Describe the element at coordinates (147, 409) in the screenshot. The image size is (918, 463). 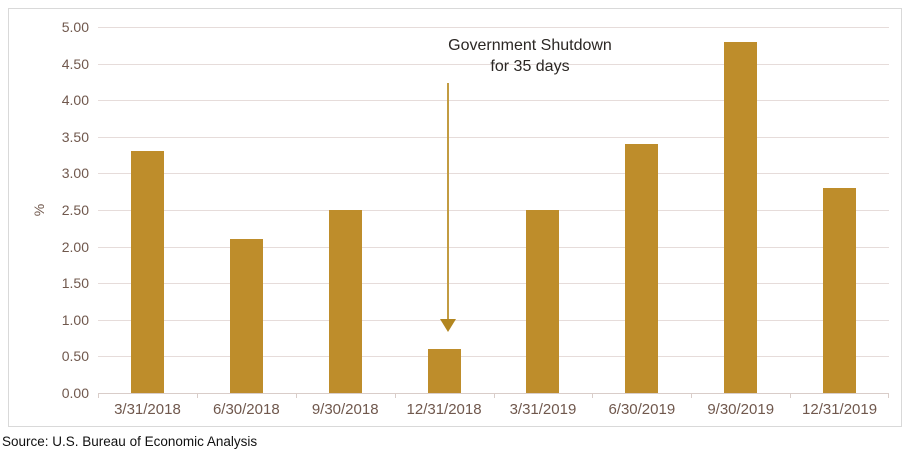
I see `x-tick-label: 3/31/2018` at that location.